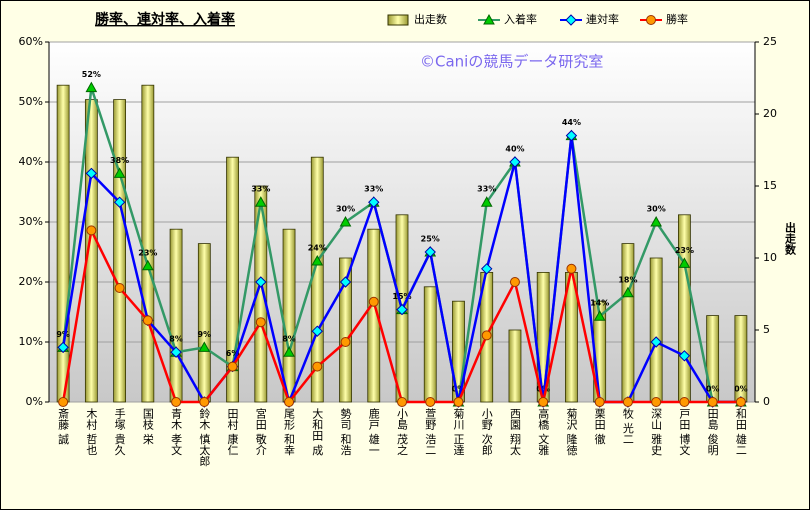  What do you see at coordinates (147, 426) in the screenshot?
I see `x-tick-label: 国枝 栄` at bounding box center [147, 426].